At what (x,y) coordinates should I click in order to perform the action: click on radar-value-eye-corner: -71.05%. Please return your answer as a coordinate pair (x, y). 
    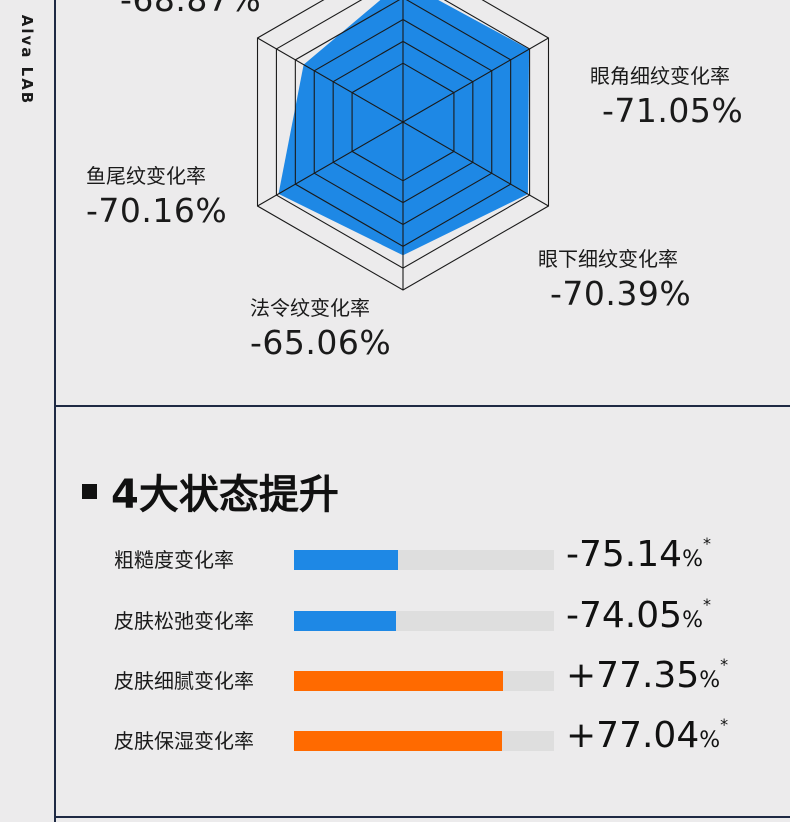
    Looking at the image, I should click on (673, 110).